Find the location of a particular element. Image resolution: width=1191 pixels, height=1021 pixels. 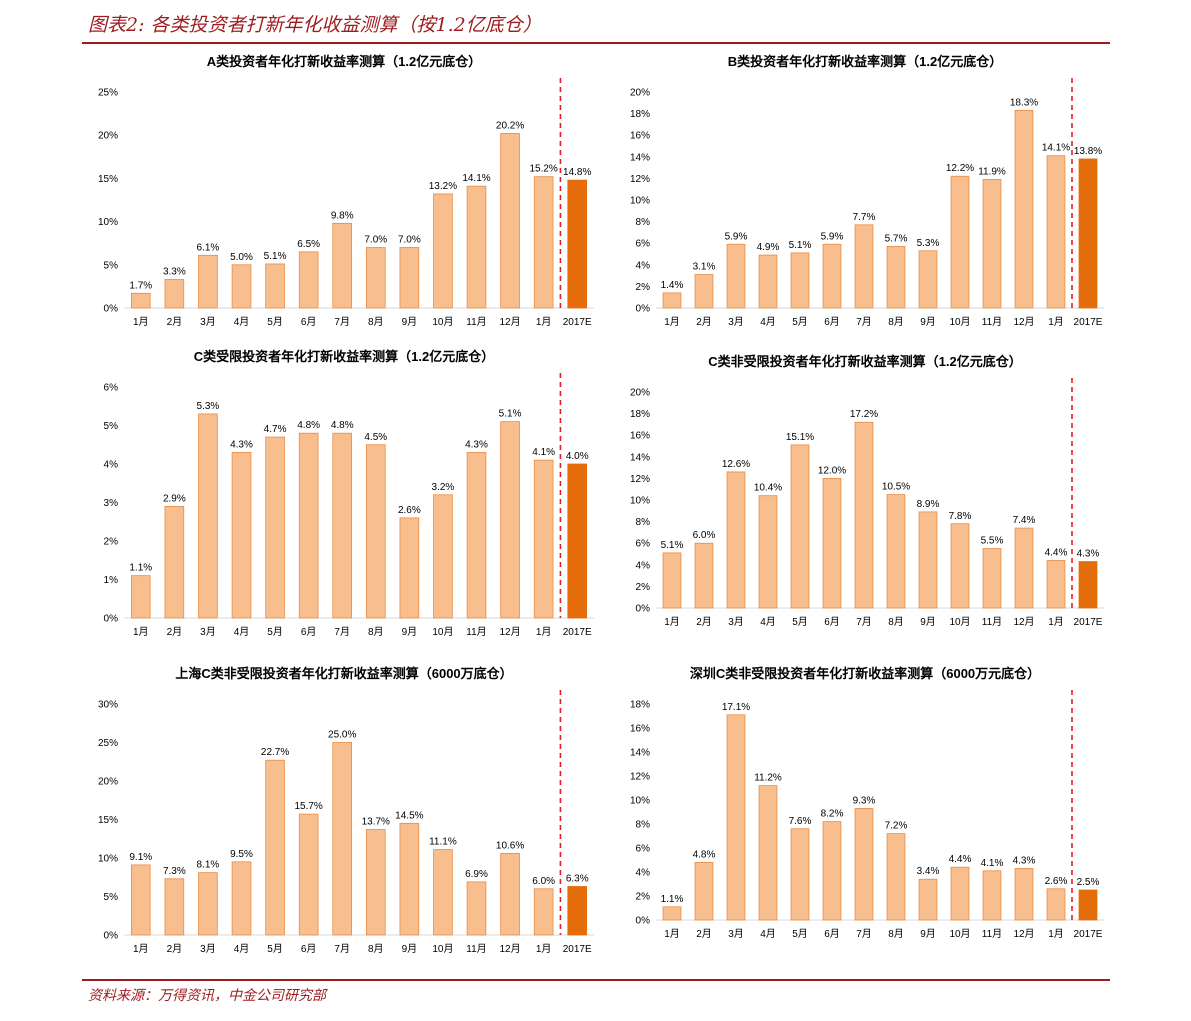

data-label: 14.1% is located at coordinates (1056, 148).